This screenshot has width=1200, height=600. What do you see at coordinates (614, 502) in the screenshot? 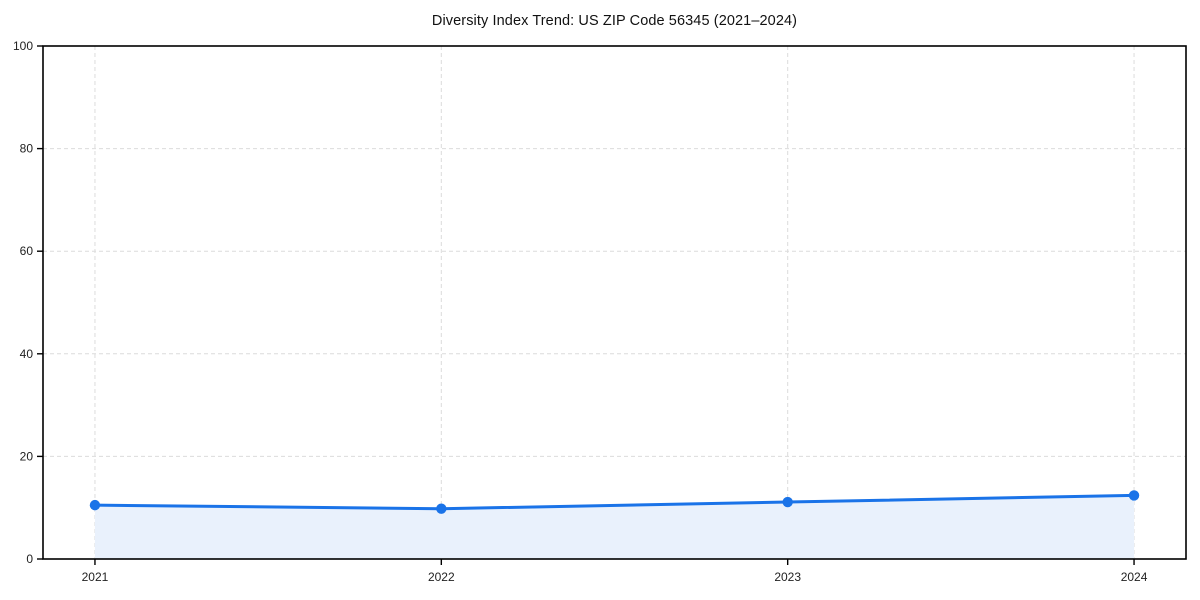
I see `trend-line` at bounding box center [614, 502].